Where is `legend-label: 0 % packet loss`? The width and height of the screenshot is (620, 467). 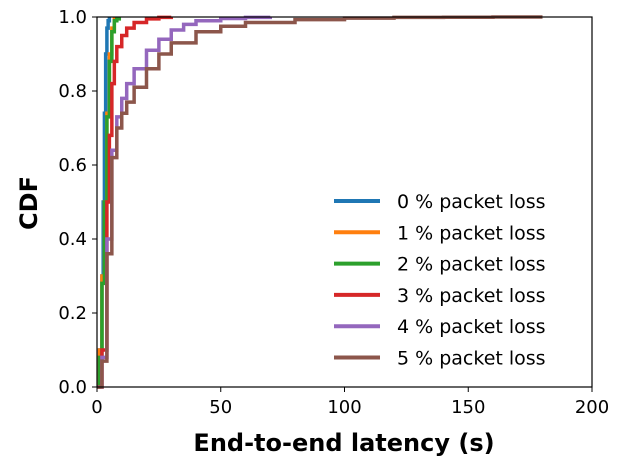
legend-label: 0 % packet loss is located at coordinates (471, 202).